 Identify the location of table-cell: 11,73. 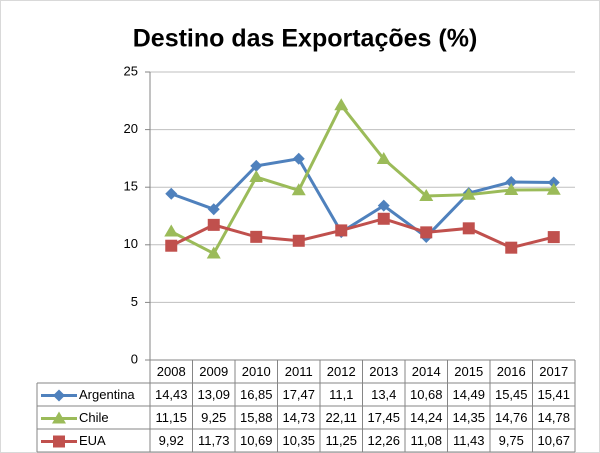
(214, 440).